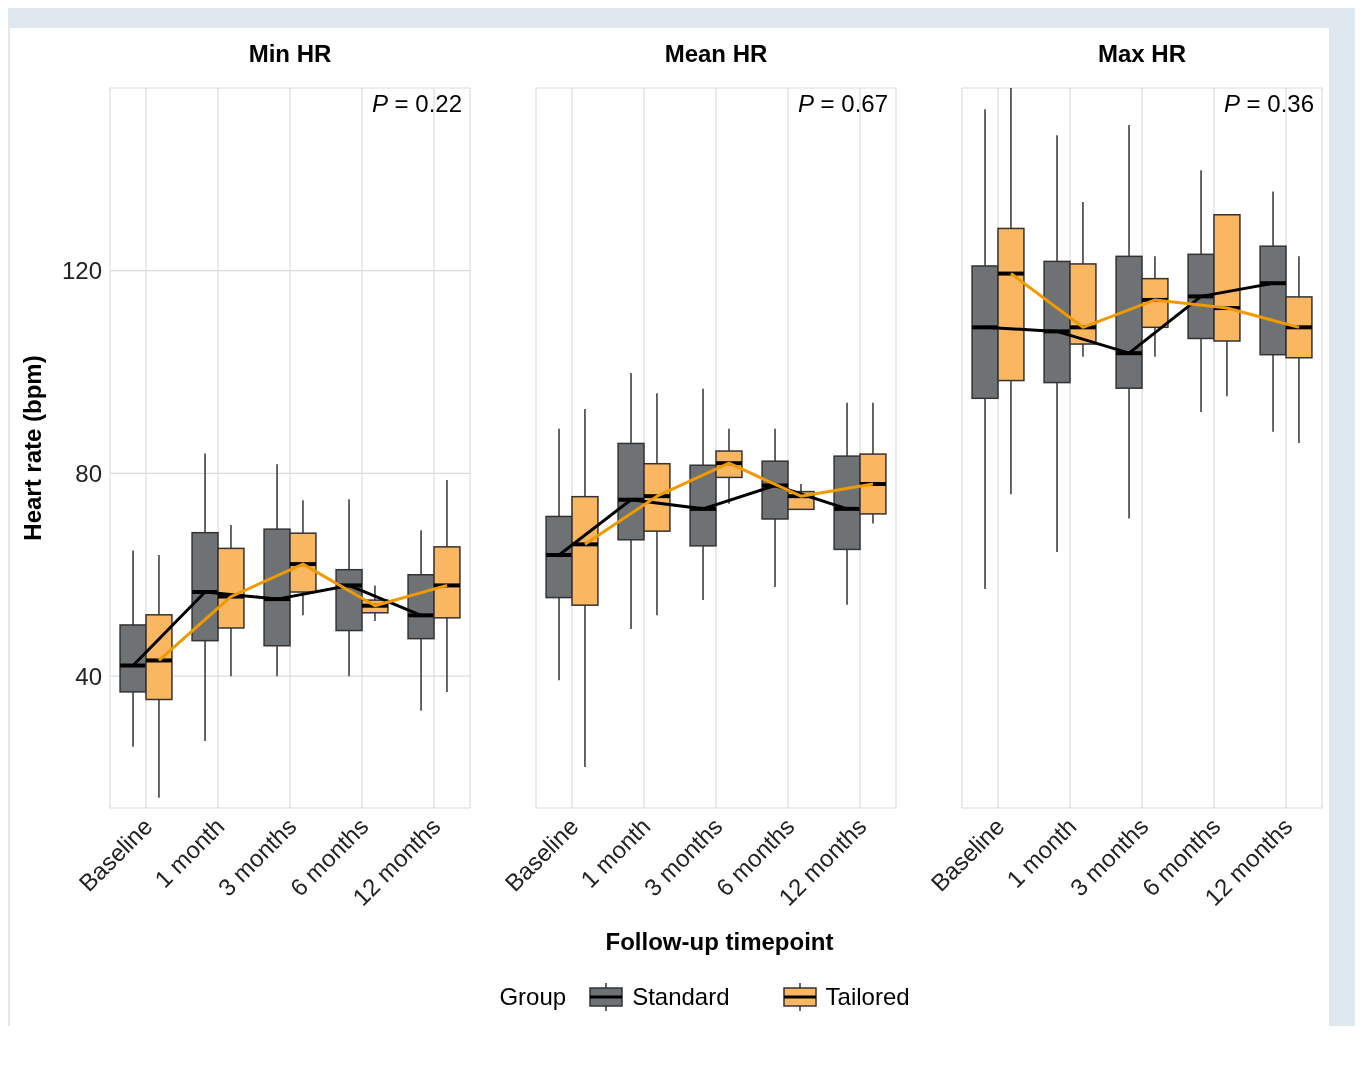 This screenshot has height=1068, width=1363. Describe the element at coordinates (716, 54) in the screenshot. I see `chart-title: Mean HR` at that location.